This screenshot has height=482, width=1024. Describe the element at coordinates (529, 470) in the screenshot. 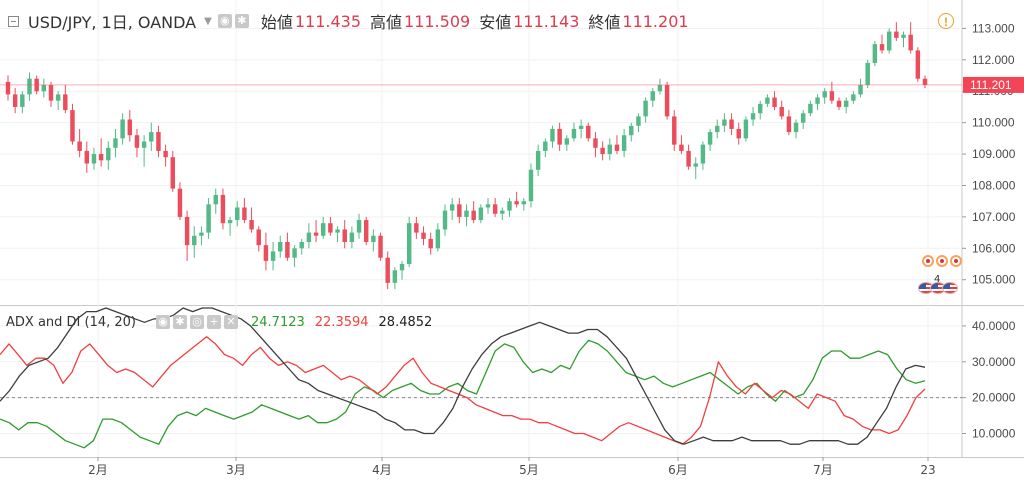

I see `x-tick-label: 5月` at that location.